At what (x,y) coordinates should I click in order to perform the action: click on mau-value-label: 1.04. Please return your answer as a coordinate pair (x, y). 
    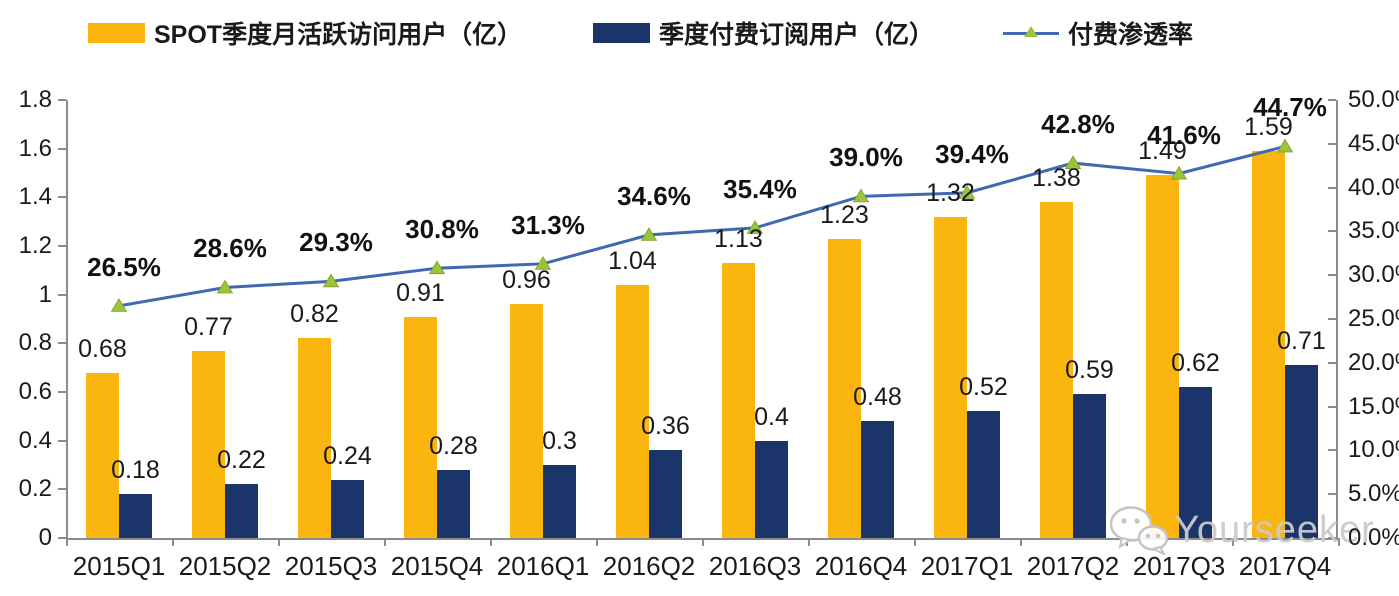
    Looking at the image, I should click on (632, 260).